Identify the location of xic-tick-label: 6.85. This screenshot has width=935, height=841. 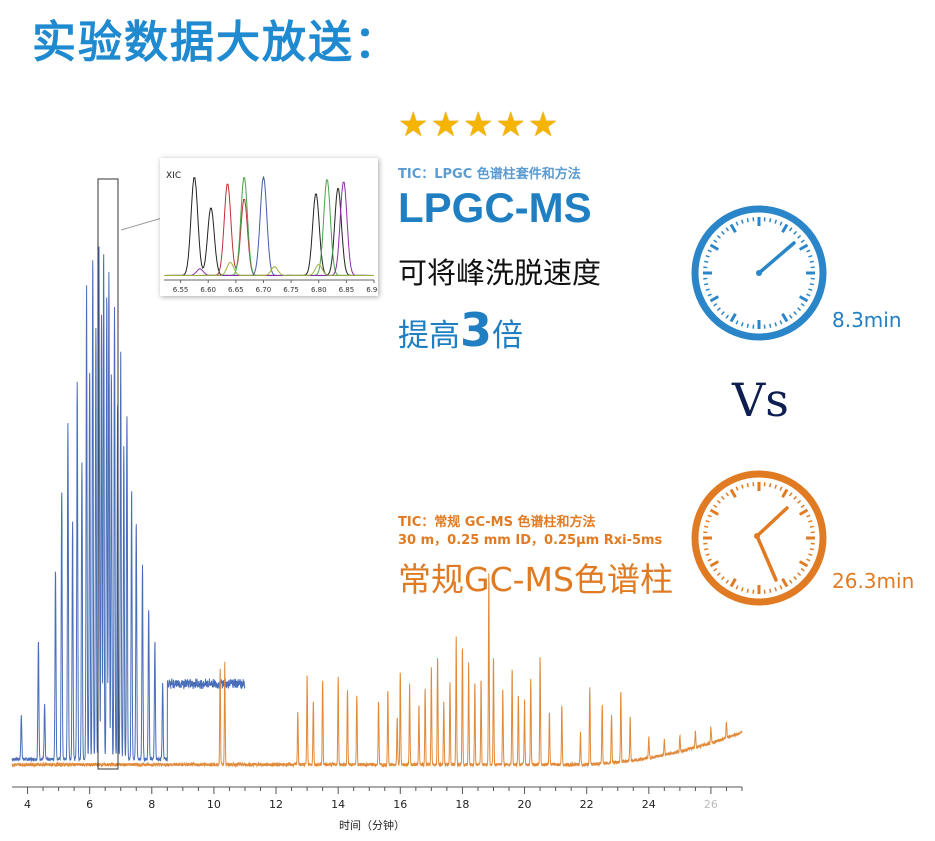
(347, 290).